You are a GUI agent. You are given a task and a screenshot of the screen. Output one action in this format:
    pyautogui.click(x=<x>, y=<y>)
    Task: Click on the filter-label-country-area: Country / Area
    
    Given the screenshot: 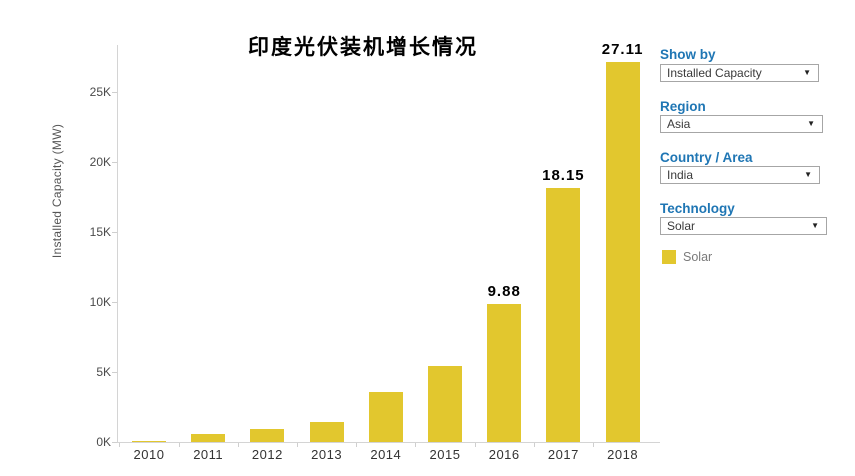 What is the action you would take?
    pyautogui.click(x=706, y=157)
    